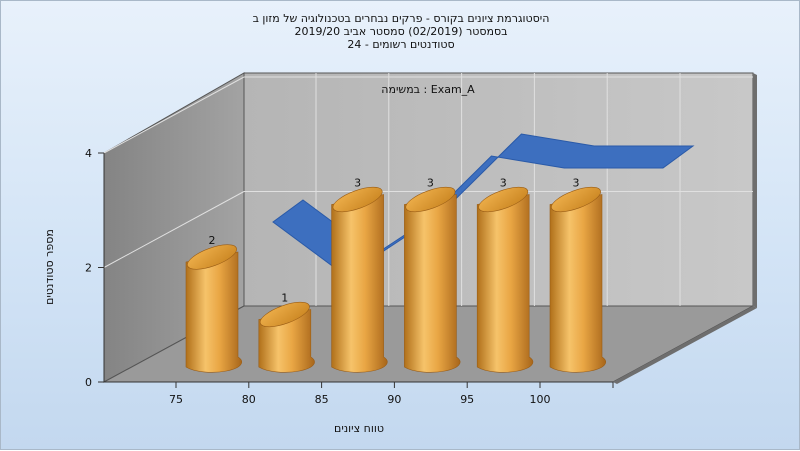 This screenshot has height=451, width=800. Describe the element at coordinates (49, 267) in the screenshot. I see `y-axis-label: מספר סטודנטים` at that location.